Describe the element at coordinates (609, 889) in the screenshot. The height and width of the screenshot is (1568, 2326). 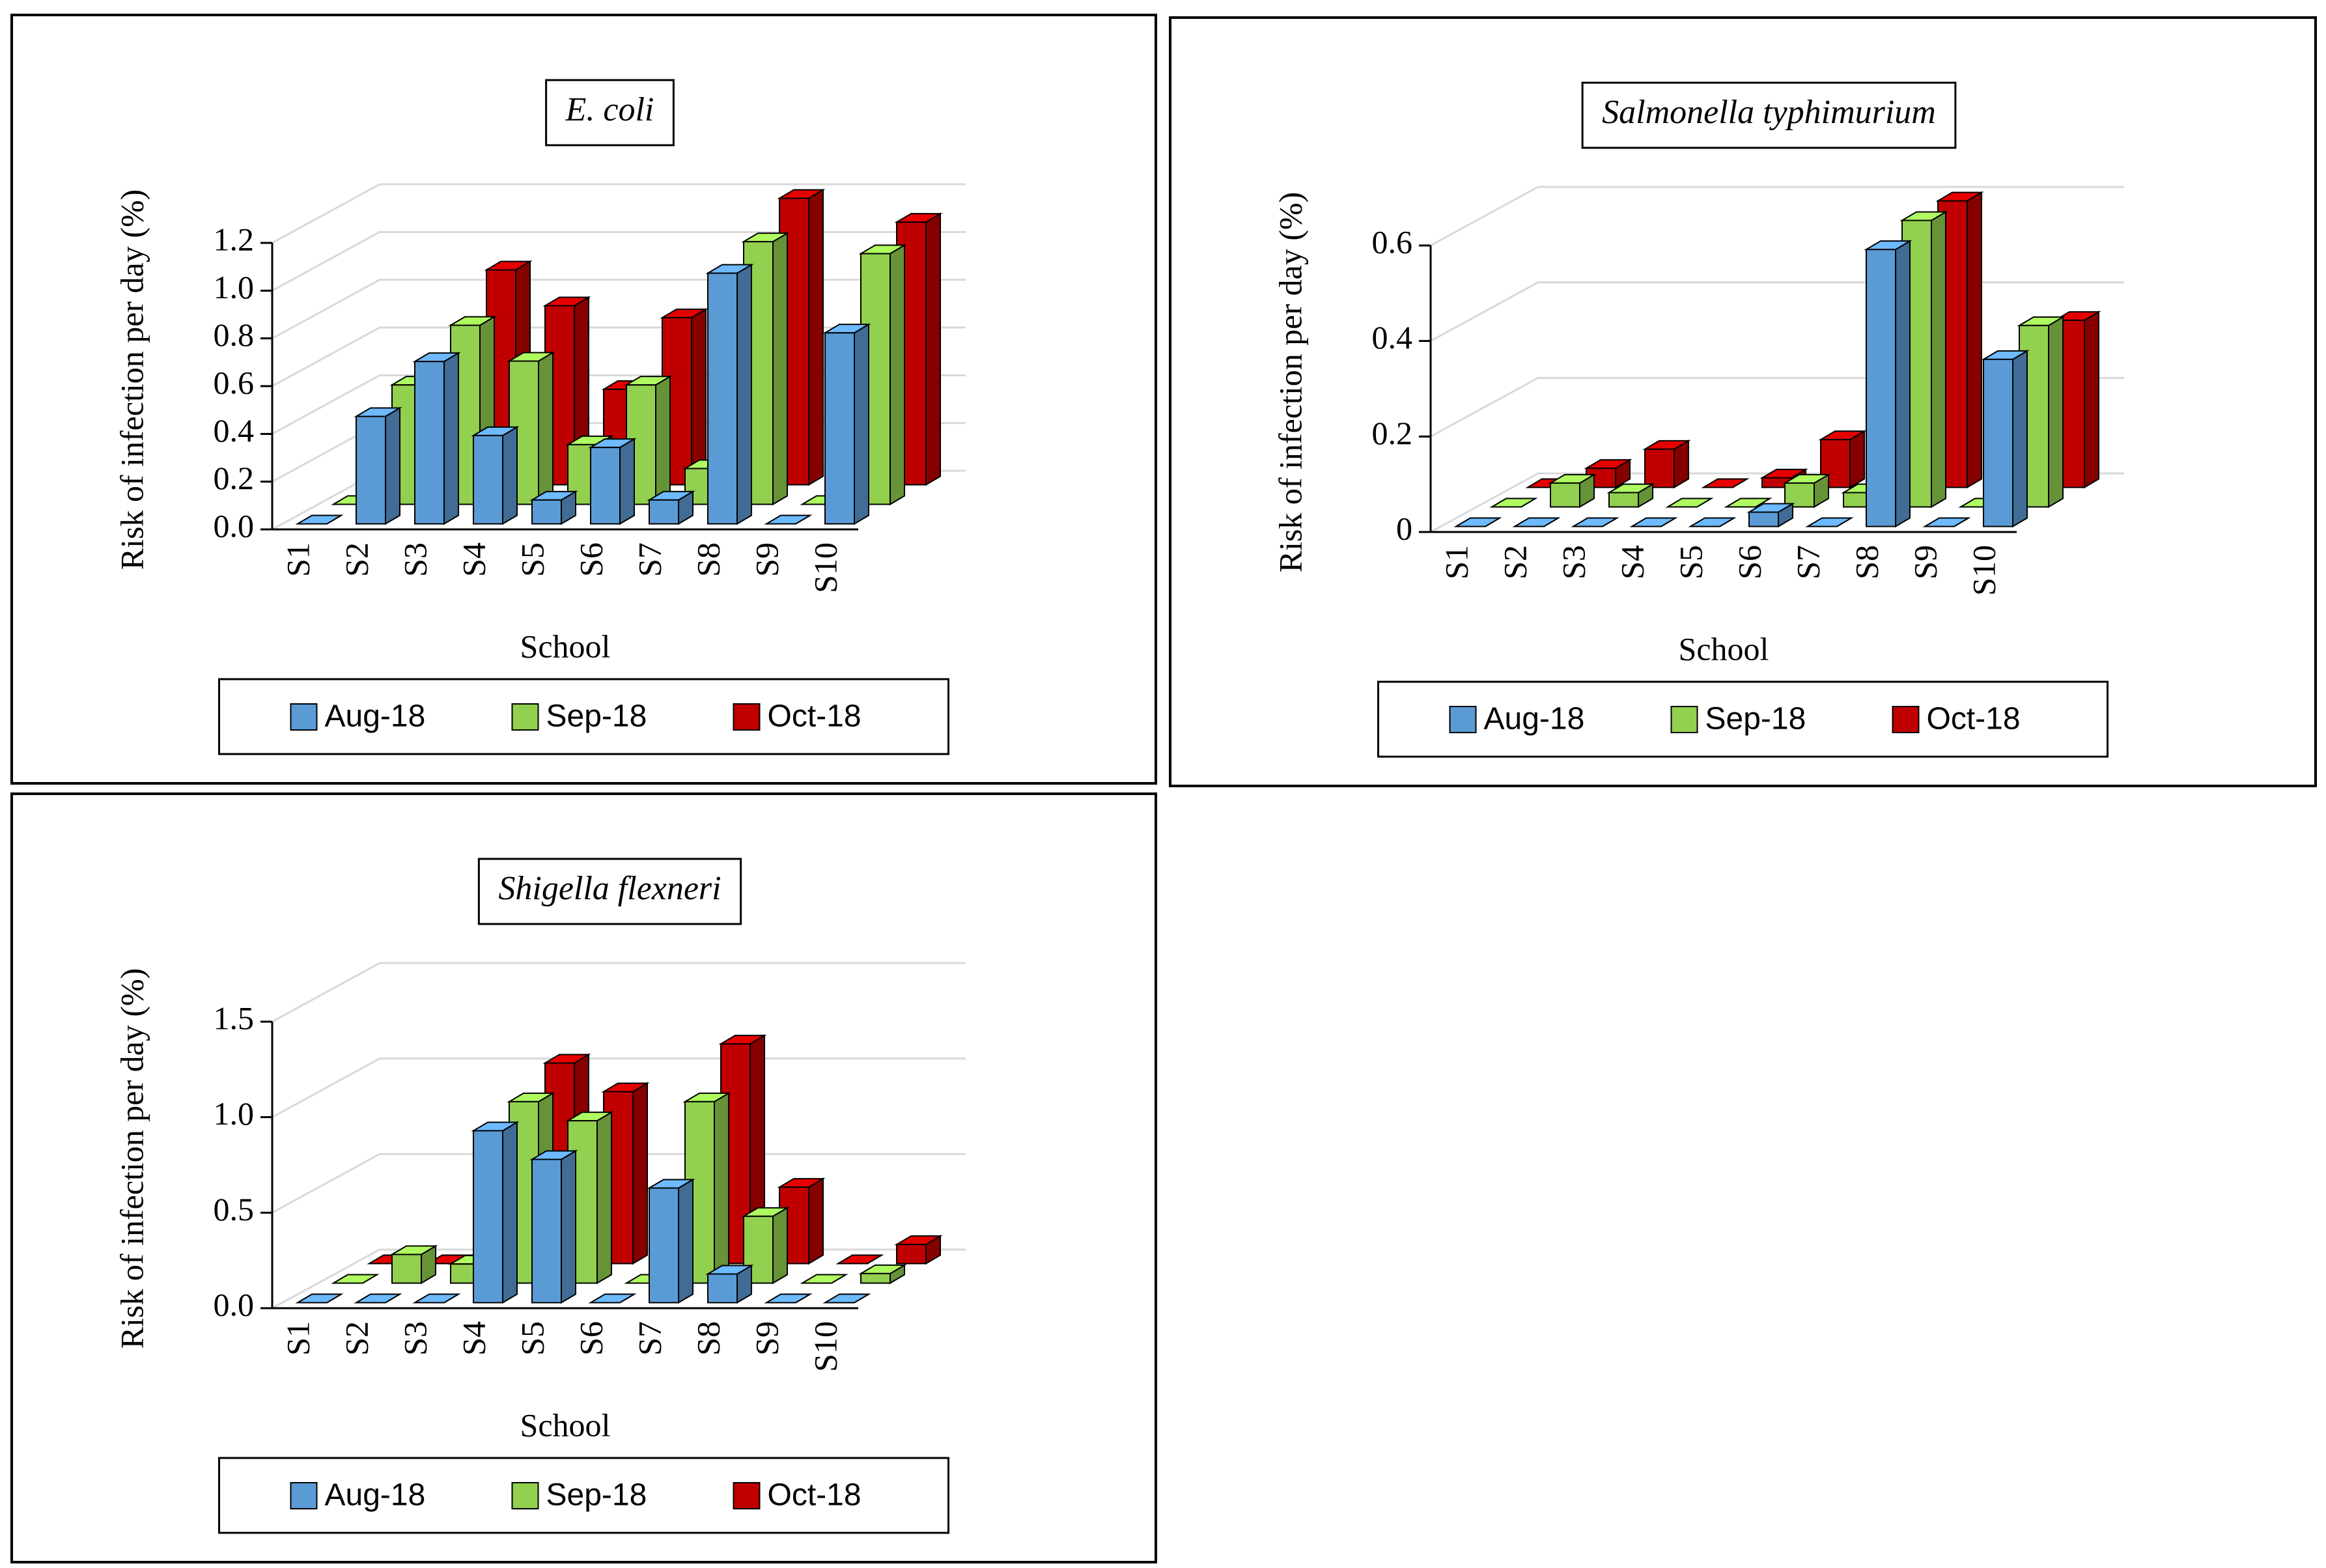
I see `chart-title: Shigella flexneri` at that location.